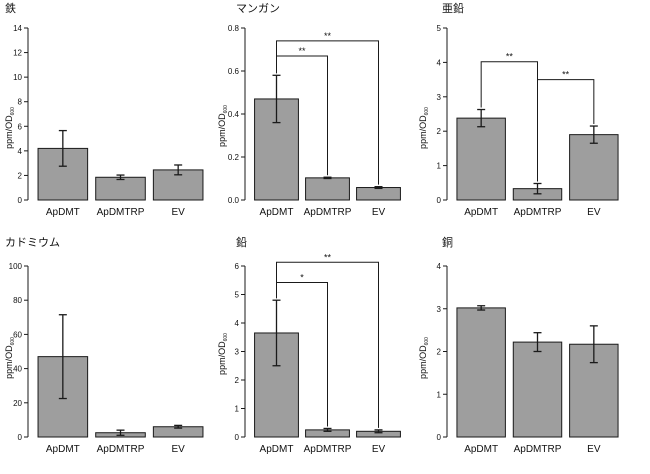 The image size is (650, 474). What do you see at coordinates (17, 369) in the screenshot?
I see `y-tick-label: 40` at bounding box center [17, 369].